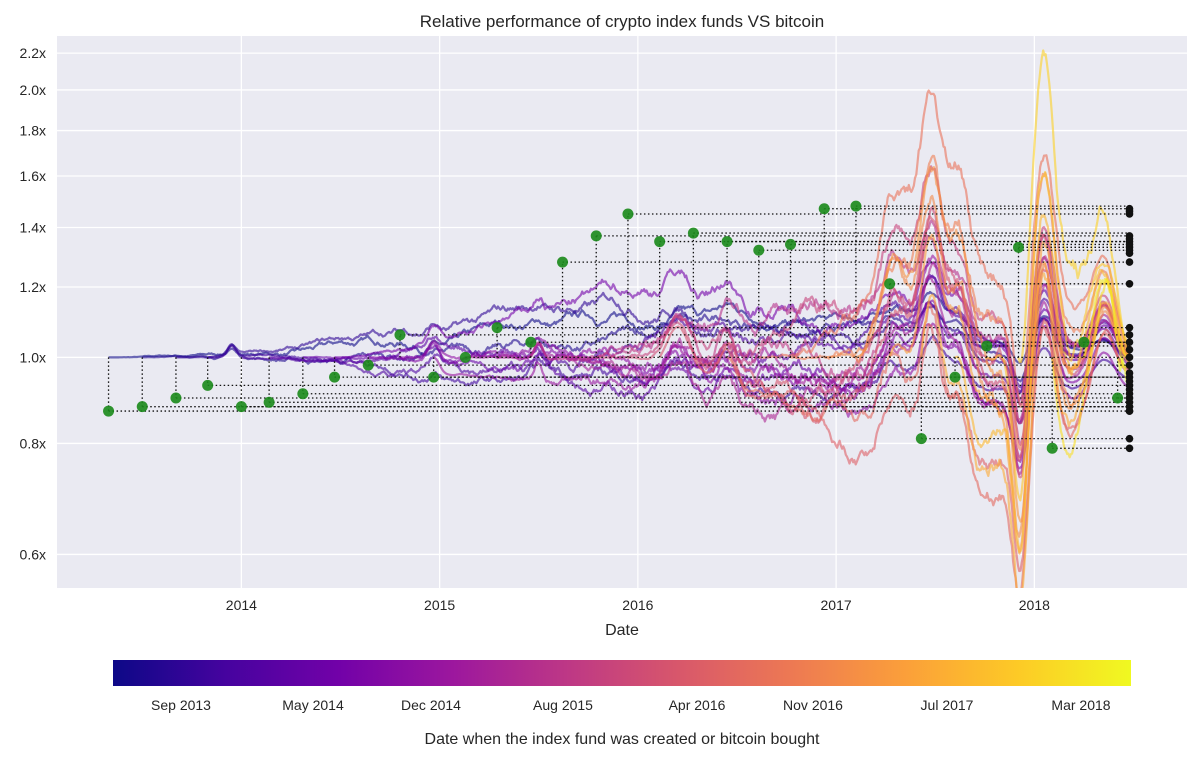 This screenshot has height=759, width=1200. Describe the element at coordinates (439, 605) in the screenshot. I see `x-tick-label: 2015` at that location.